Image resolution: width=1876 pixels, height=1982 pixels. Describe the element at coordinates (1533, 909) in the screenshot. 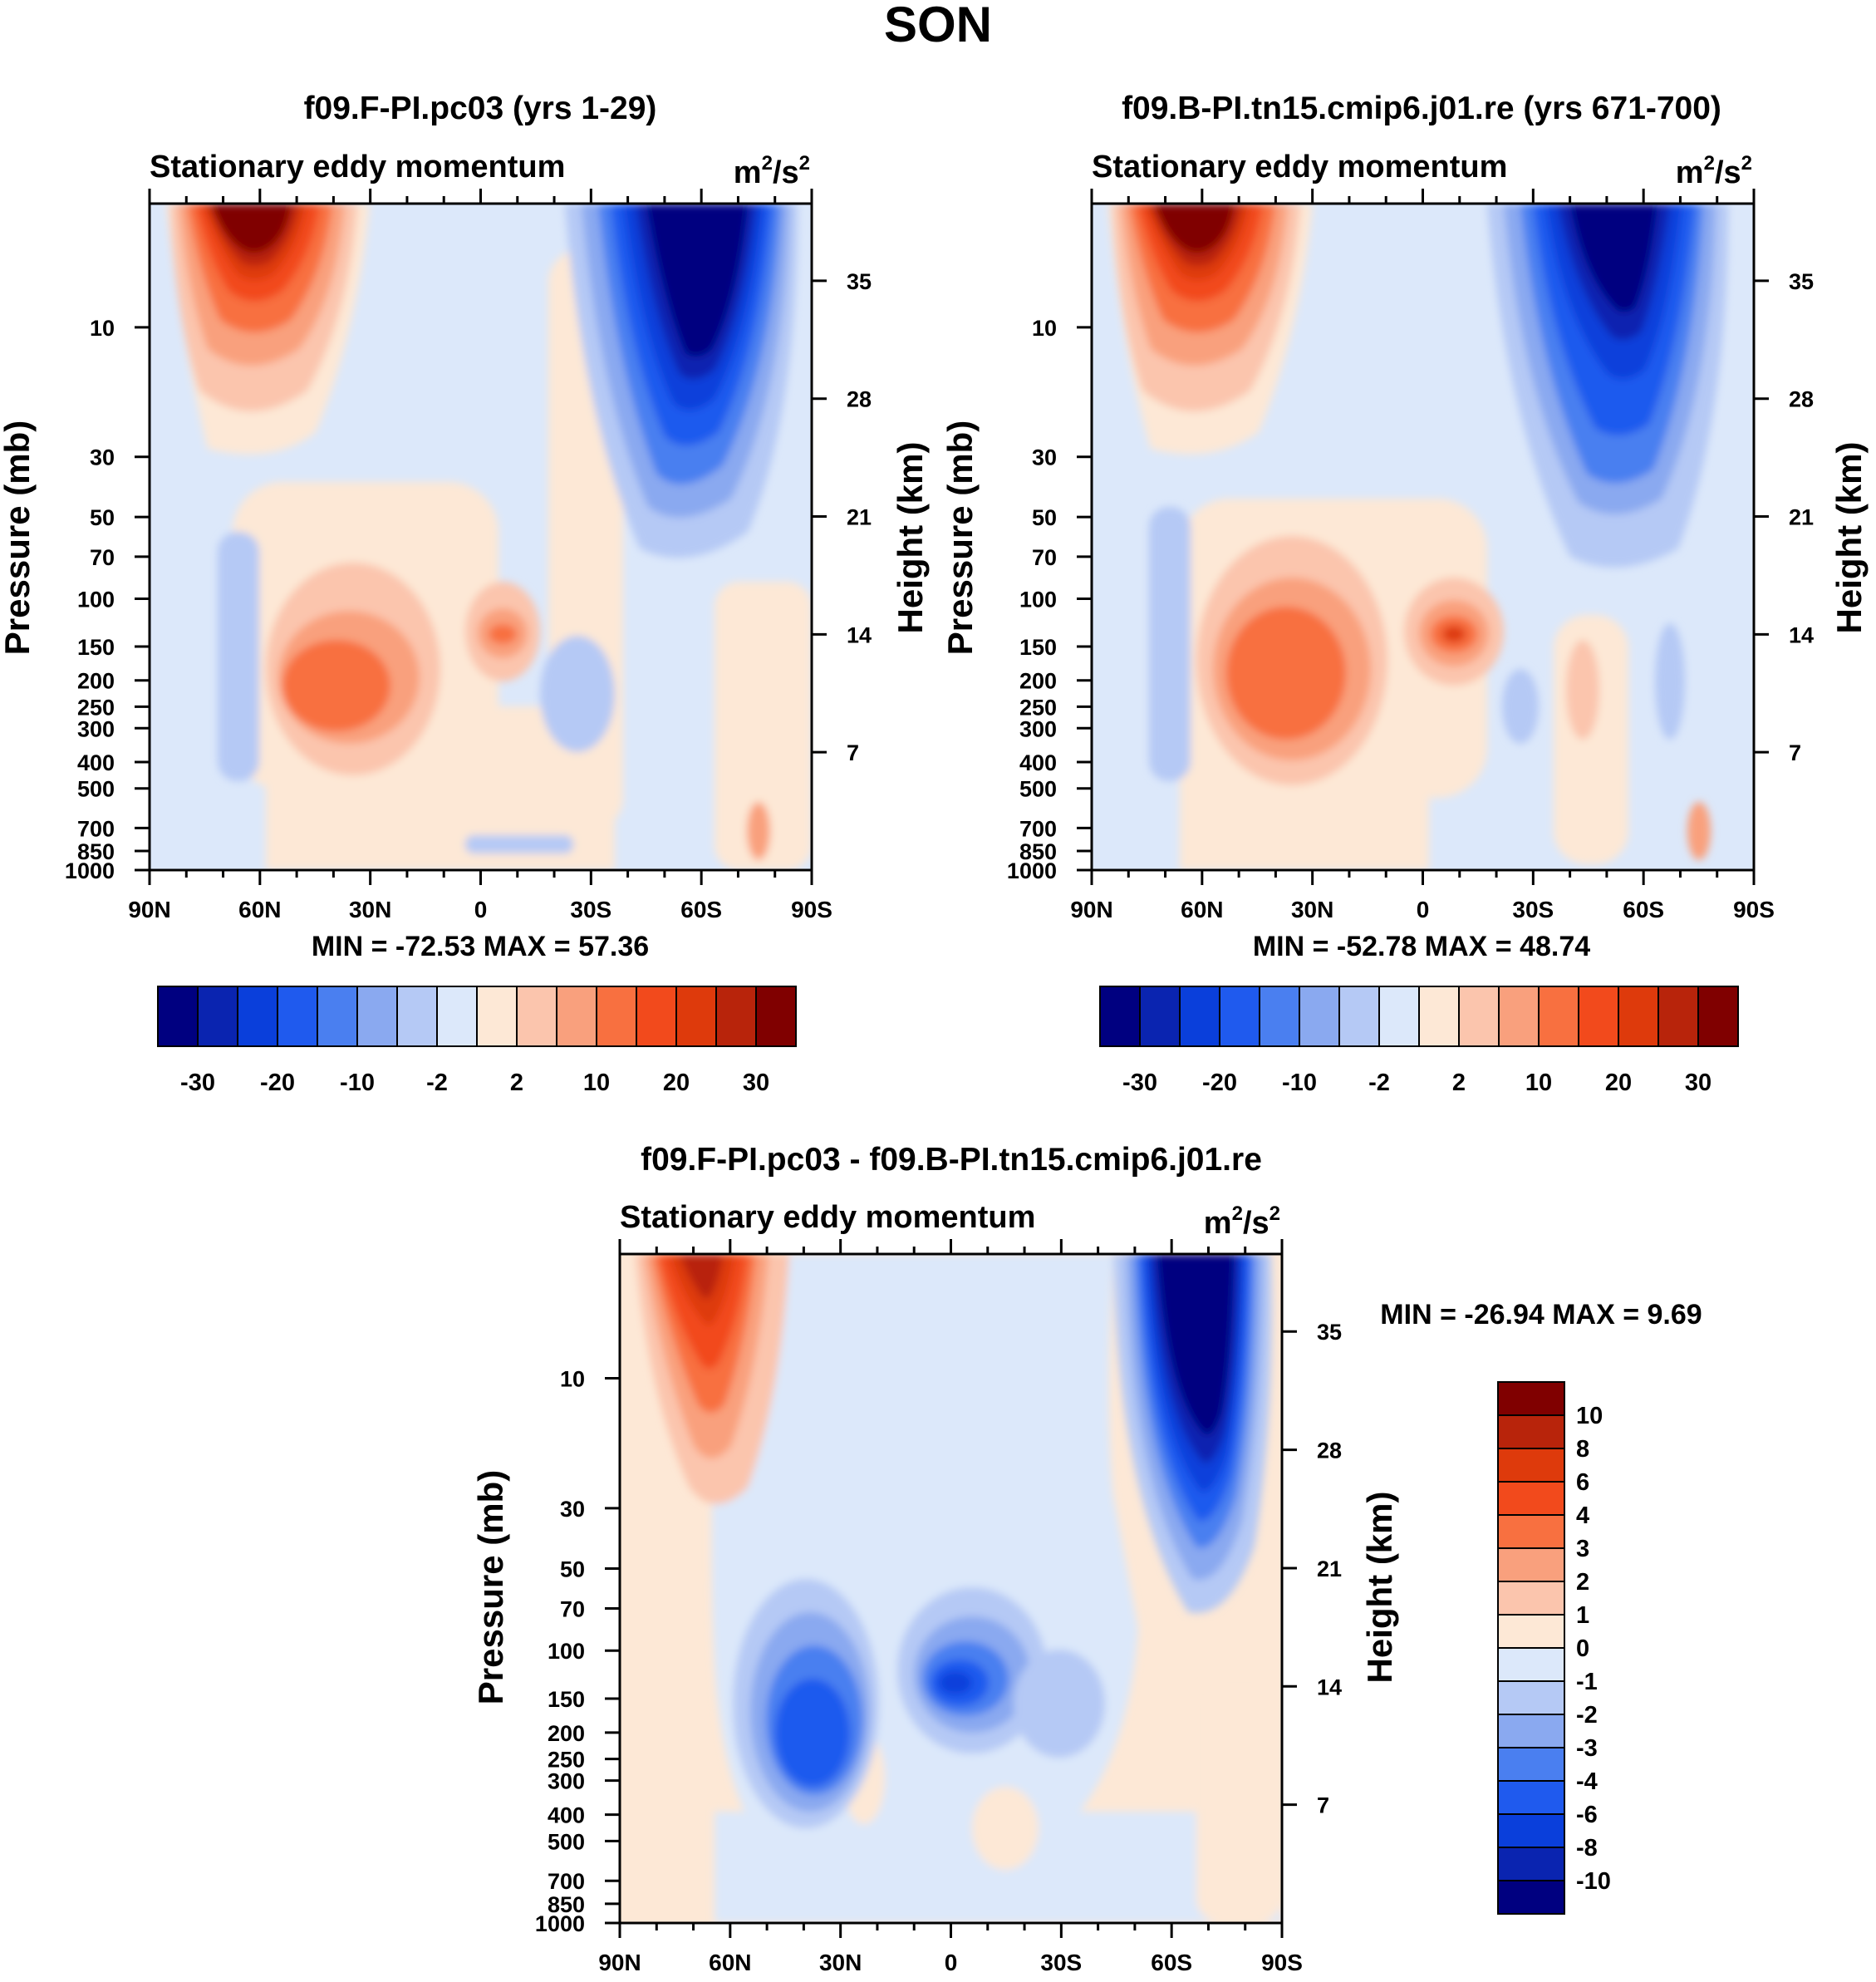

I see `x-tick-label: 30S` at that location.